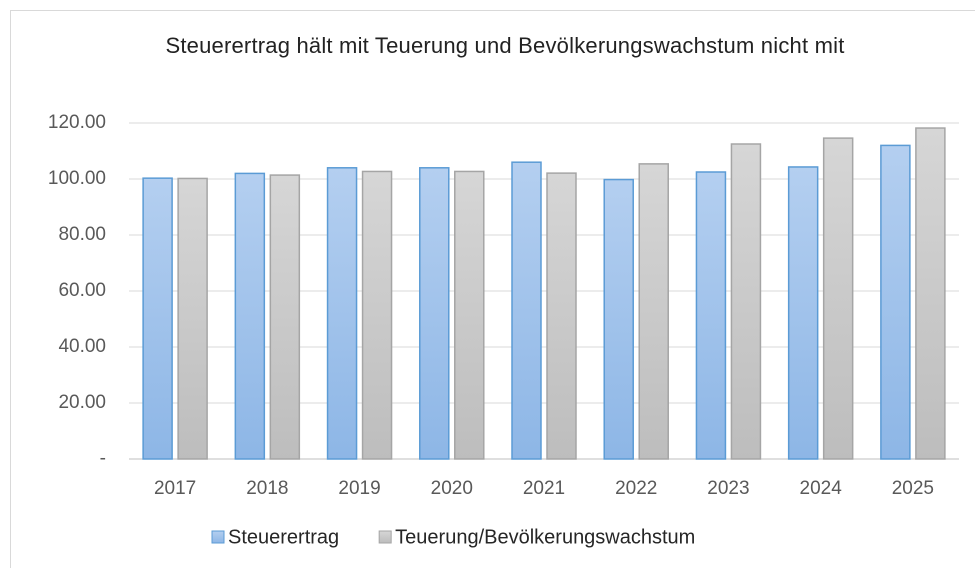 The height and width of the screenshot is (568, 975). Describe the element at coordinates (821, 488) in the screenshot. I see `x-tick-label: 2024` at that location.